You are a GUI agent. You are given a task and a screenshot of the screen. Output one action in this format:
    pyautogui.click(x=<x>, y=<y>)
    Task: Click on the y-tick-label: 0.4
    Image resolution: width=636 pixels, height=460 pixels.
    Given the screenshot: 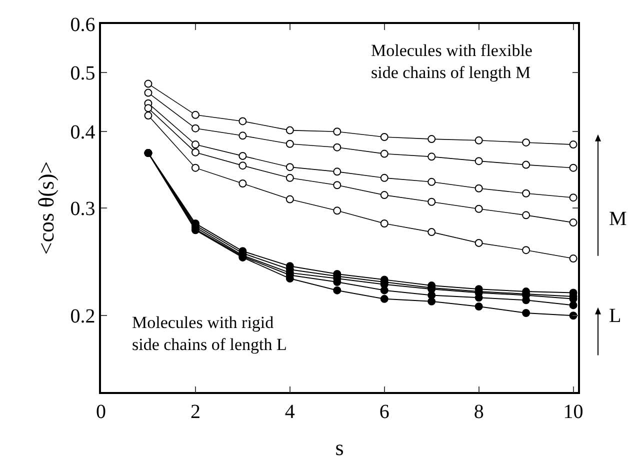 What is the action you would take?
    pyautogui.click(x=83, y=133)
    